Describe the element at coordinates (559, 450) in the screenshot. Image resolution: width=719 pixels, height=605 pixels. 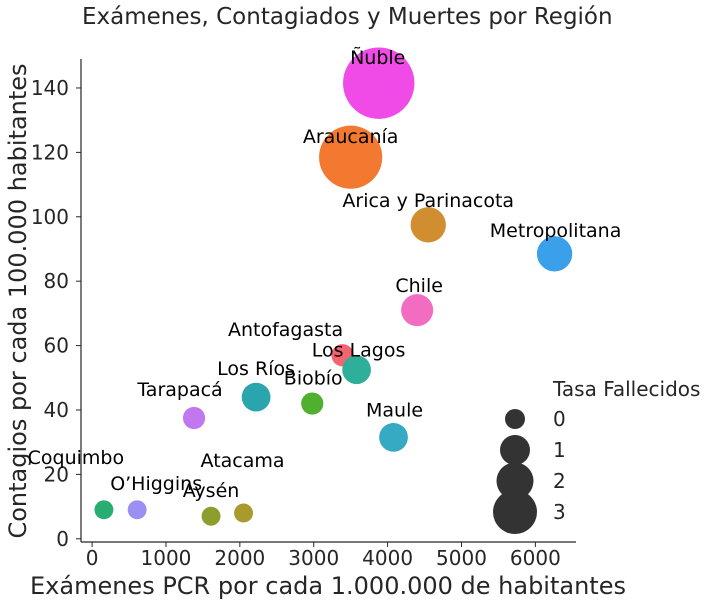
I see `legend-size-label: 1` at that location.